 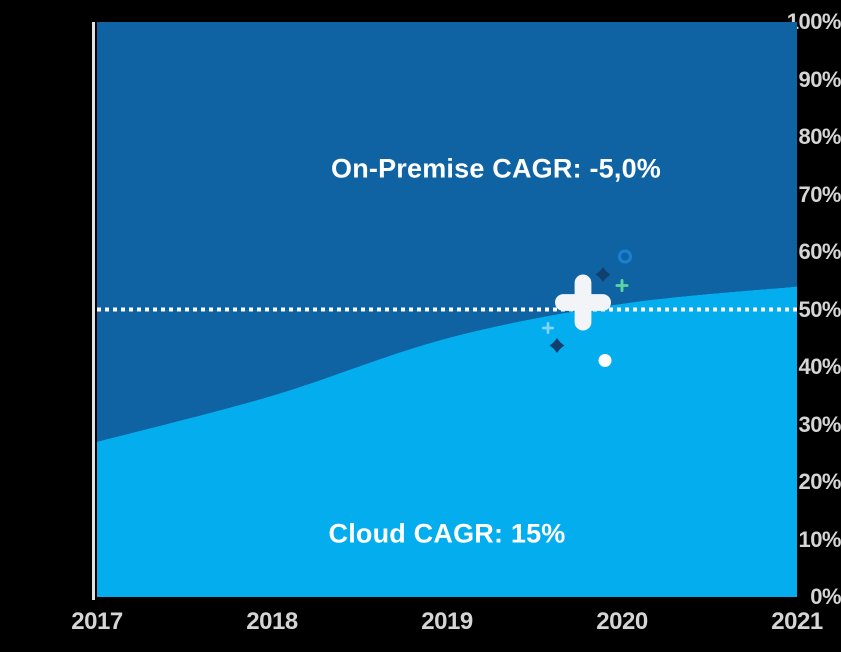 I want to click on sparkle-plus-green-icon, so click(x=622, y=288).